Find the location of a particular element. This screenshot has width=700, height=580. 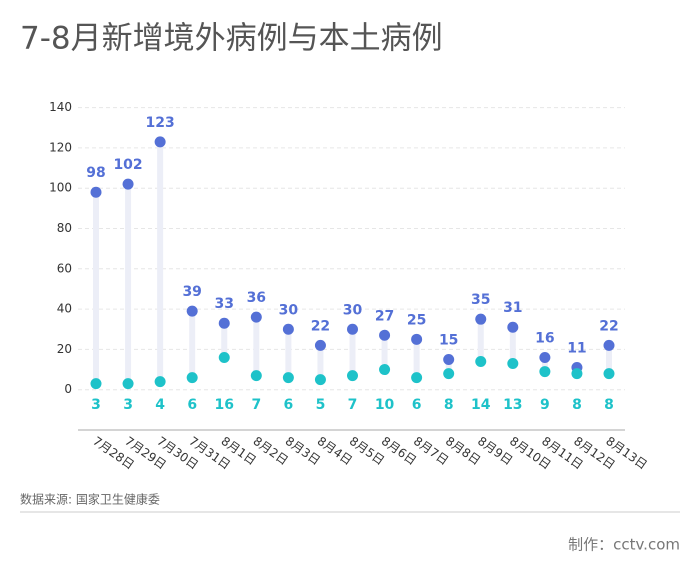

x-tick-label: 8月5日 is located at coordinates (367, 451).